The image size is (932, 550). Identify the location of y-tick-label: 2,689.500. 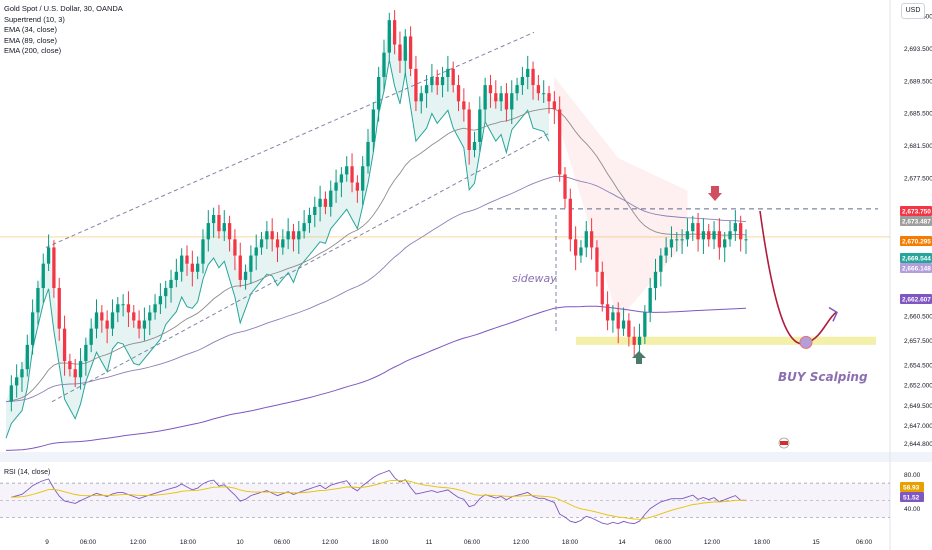
(918, 81).